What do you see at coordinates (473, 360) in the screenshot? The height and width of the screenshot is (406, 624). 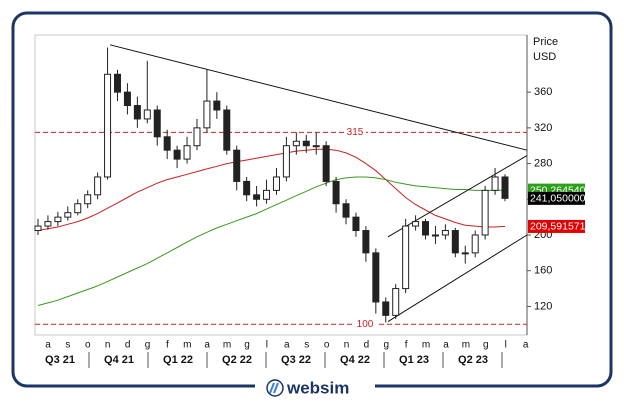 I see `quarter-label: Q2 23` at bounding box center [473, 360].